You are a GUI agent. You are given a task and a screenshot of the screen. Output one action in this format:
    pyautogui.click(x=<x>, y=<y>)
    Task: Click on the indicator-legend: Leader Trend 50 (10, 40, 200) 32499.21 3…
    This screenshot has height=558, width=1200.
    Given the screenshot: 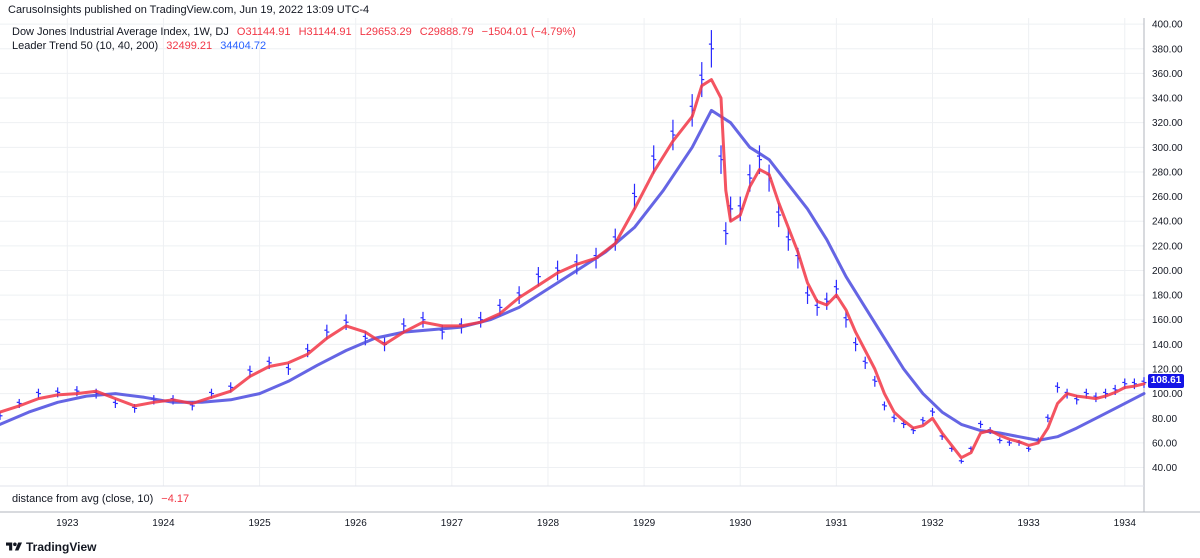 What is the action you would take?
    pyautogui.click(x=141, y=46)
    